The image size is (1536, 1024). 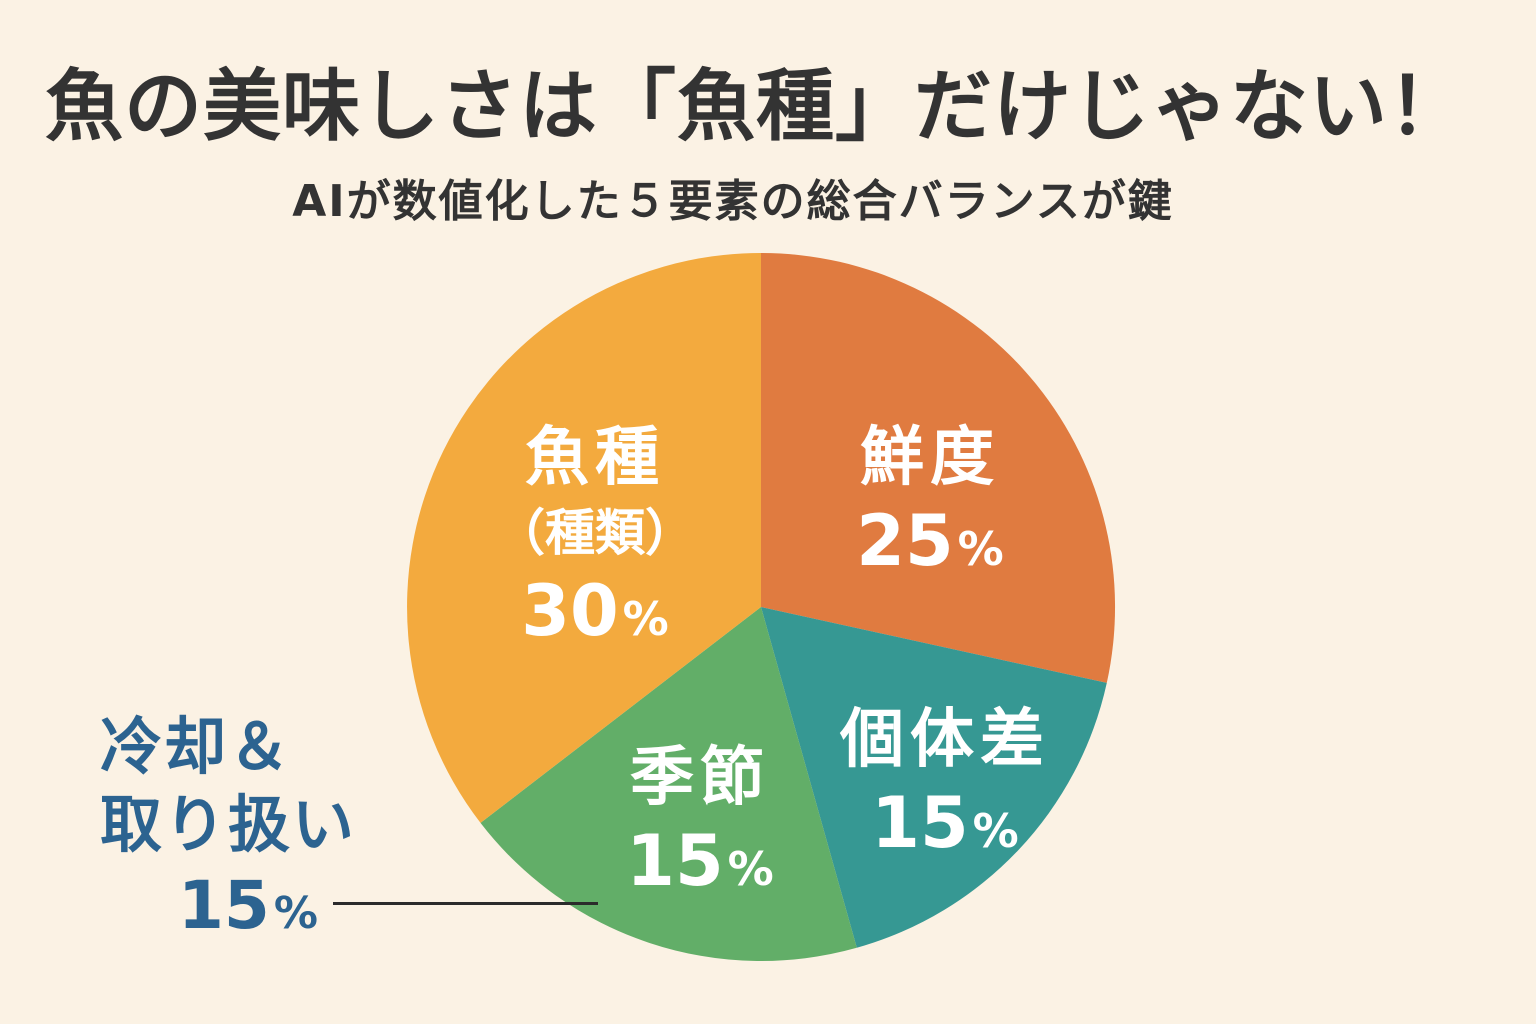 I want to click on chart-subtitle: AIが数値化した５要素の総合バランスが鍵, so click(x=733, y=201).